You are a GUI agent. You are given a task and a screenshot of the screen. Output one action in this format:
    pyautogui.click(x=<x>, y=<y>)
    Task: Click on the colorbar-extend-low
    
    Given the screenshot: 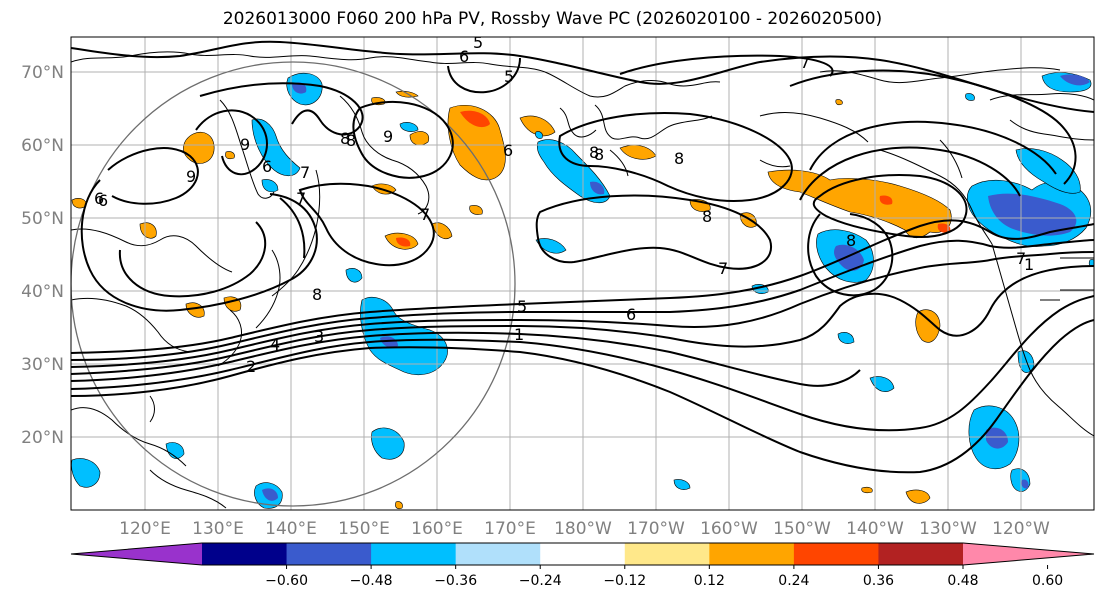 What is the action you would take?
    pyautogui.click(x=136, y=554)
    